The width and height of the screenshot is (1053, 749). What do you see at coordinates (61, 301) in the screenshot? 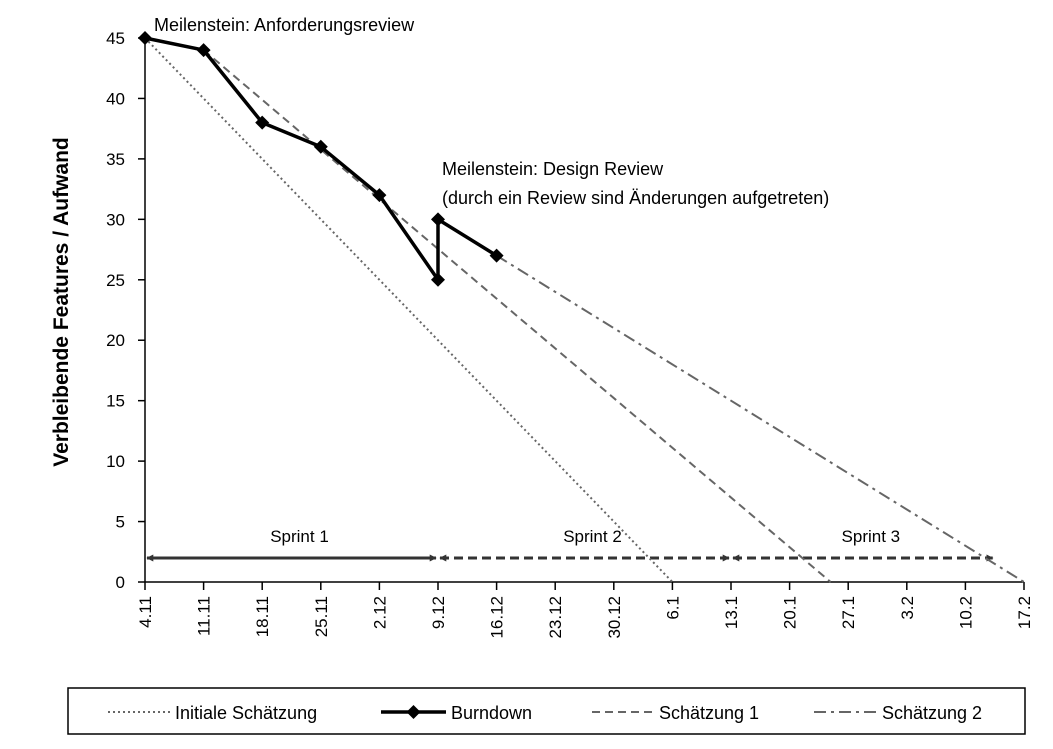
I see `y-axis-title: Verbleibende Features / Aufwand` at bounding box center [61, 301].